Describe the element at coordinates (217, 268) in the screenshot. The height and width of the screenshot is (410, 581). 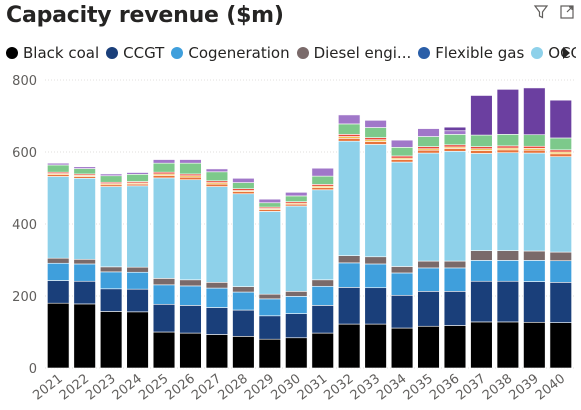
I see `bar-stack-2027` at that location.